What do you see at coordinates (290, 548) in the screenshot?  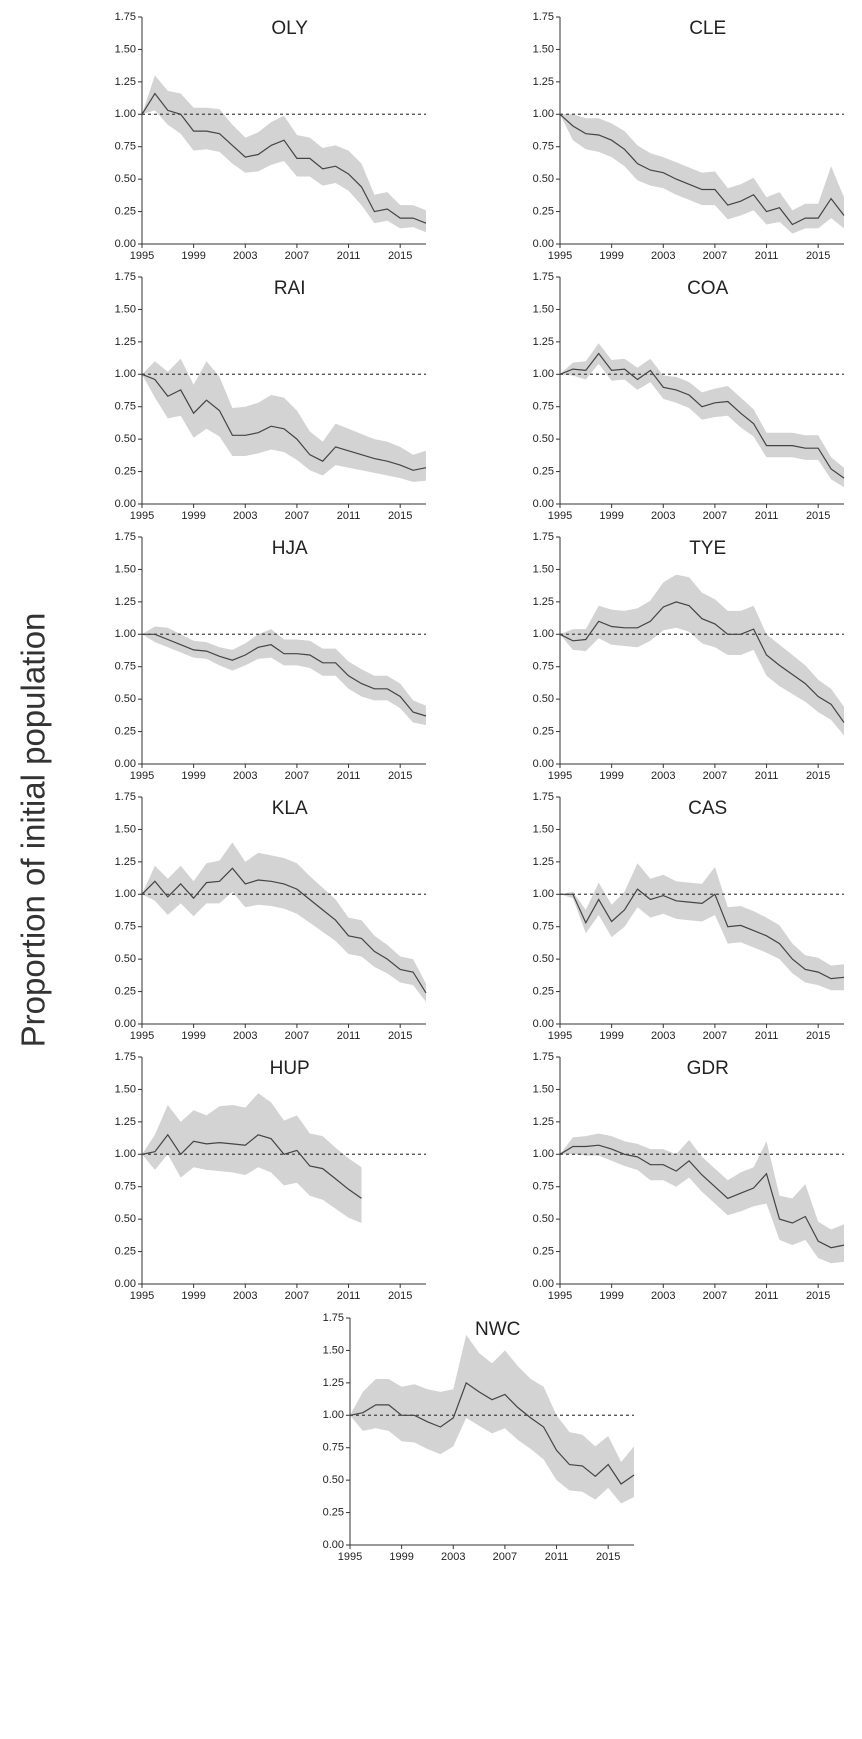 I see `chart-title: HJA` at bounding box center [290, 548].